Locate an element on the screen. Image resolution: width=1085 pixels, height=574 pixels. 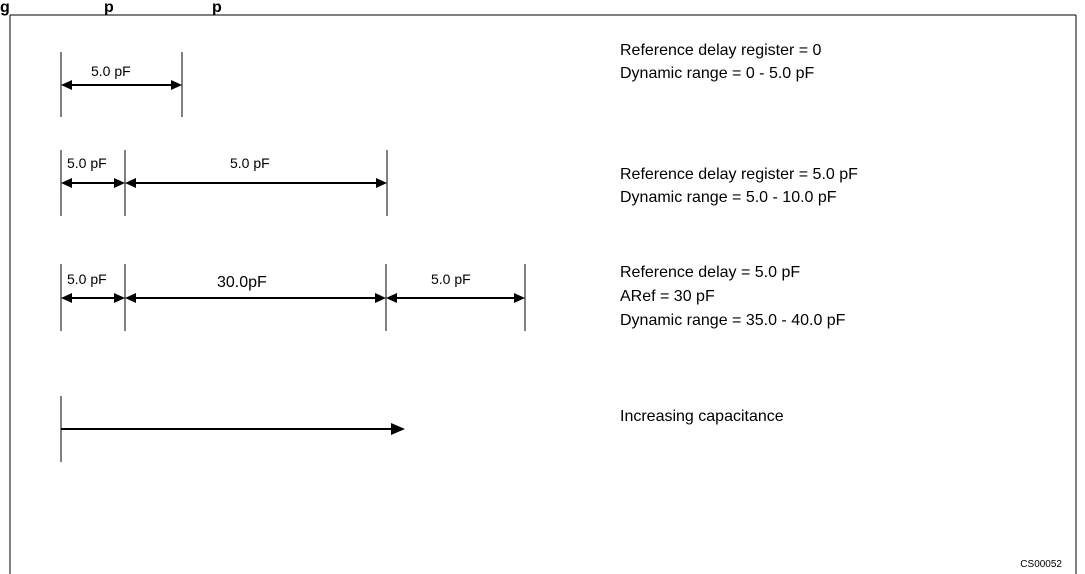
row-4-notes: Increasing capacitance is located at coordinates (702, 416).